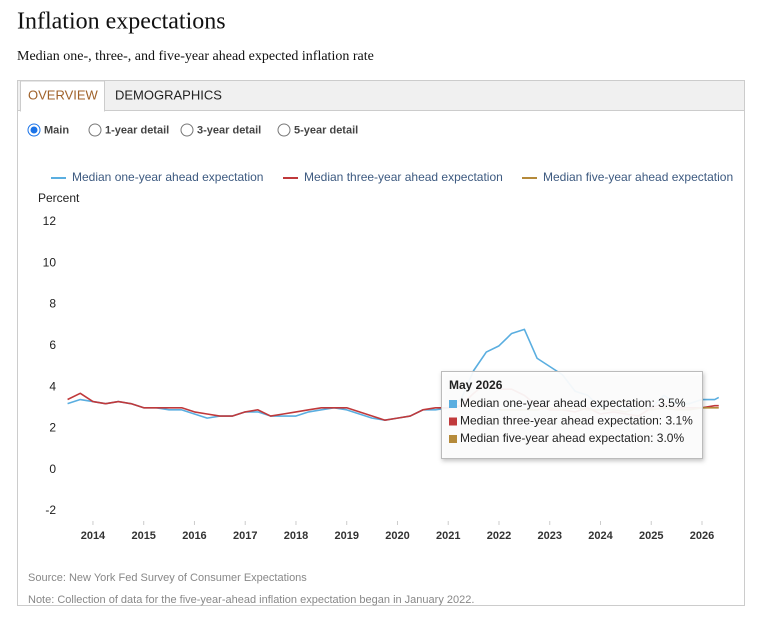  What do you see at coordinates (381, 95) in the screenshot?
I see `tab-bar` at bounding box center [381, 95].